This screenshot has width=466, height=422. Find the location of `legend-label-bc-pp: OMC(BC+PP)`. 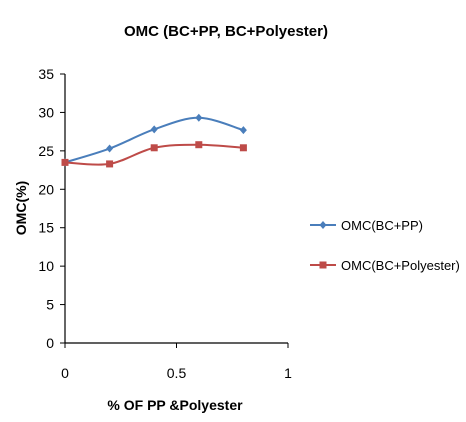

legend-label-bc-pp: OMC(BC+PP) is located at coordinates (382, 225).